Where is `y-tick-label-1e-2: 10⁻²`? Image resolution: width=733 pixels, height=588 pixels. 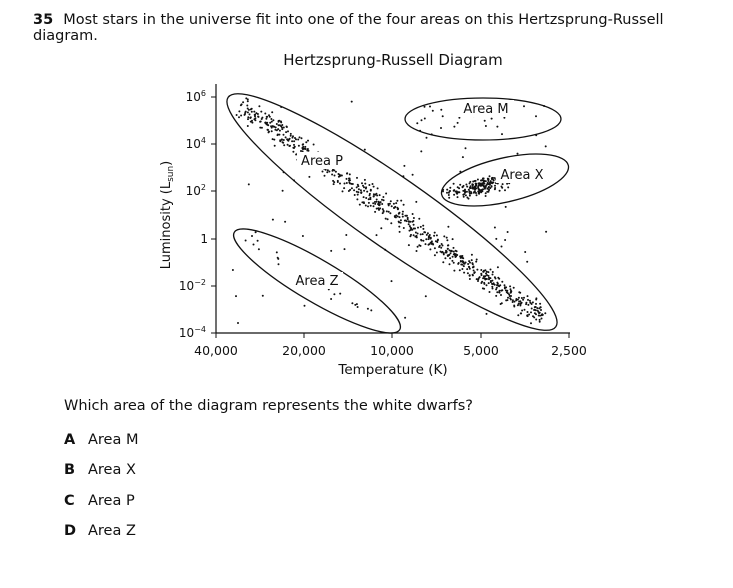
y-tick-label-1e-2: 10⁻² is located at coordinates (192, 285).